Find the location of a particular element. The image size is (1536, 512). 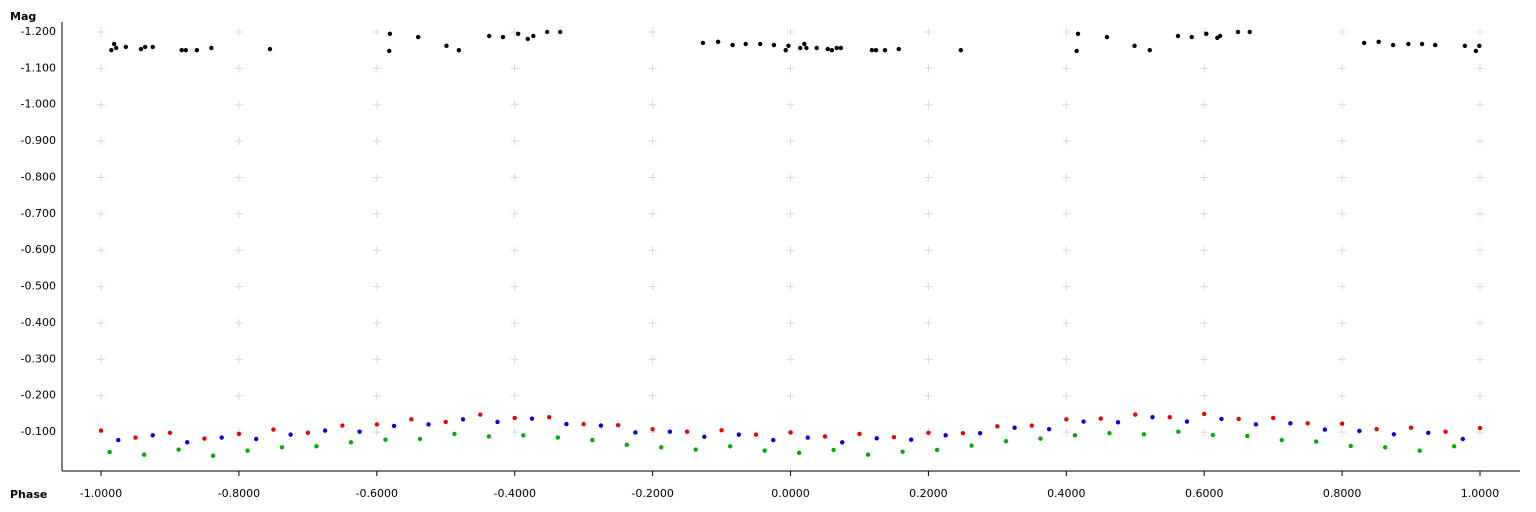

y-tick-label: -0.500 is located at coordinates (38, 286).